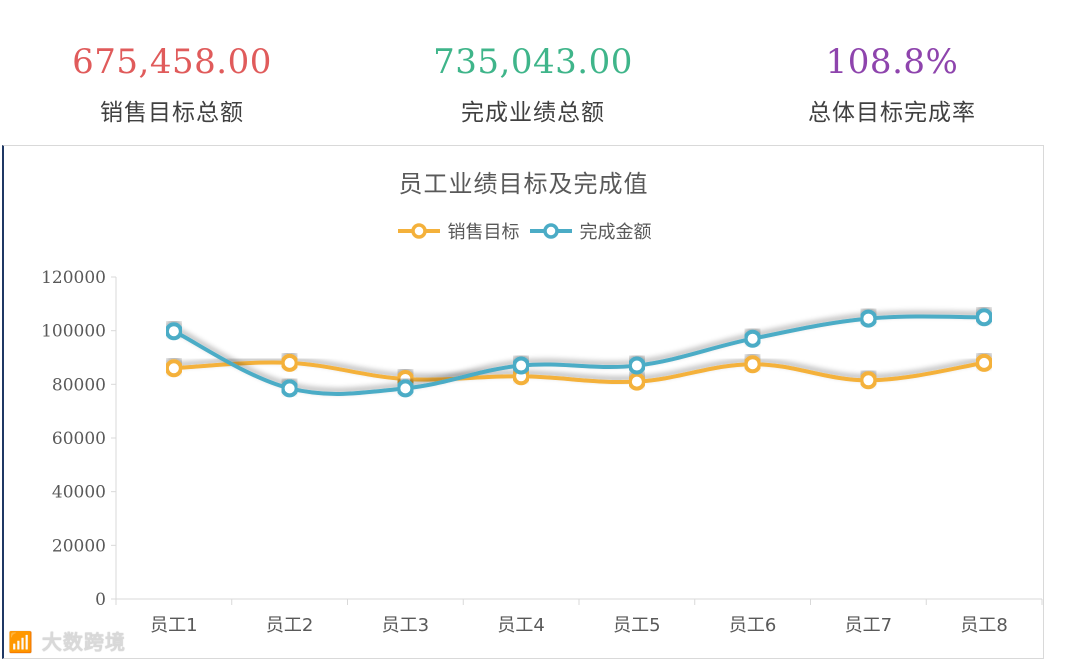 This screenshot has height=662, width=1080. I want to click on kpi-sales-target-value: 675,458.00, so click(172, 62).